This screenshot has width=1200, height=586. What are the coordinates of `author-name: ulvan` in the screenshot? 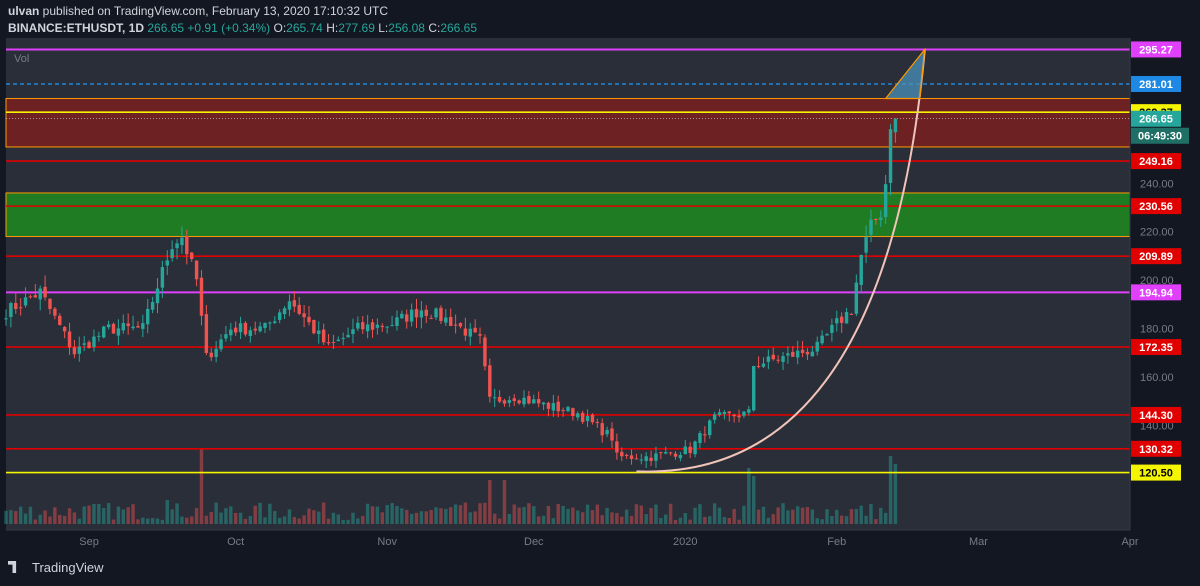 It's located at (24, 11).